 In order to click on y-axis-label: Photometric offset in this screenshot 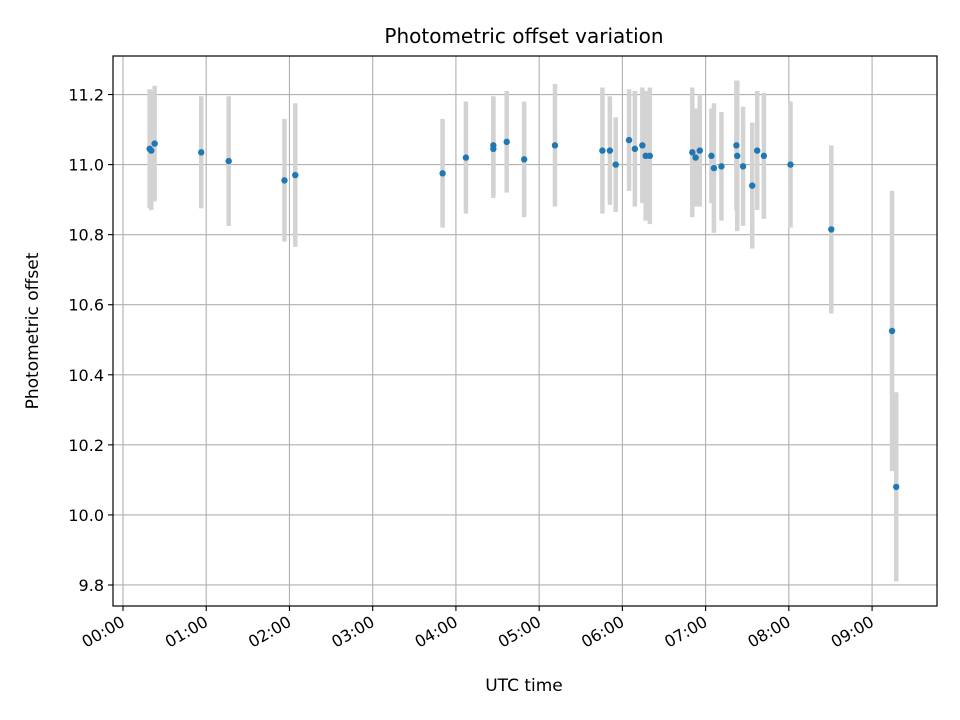, I will do `click(33, 330)`.